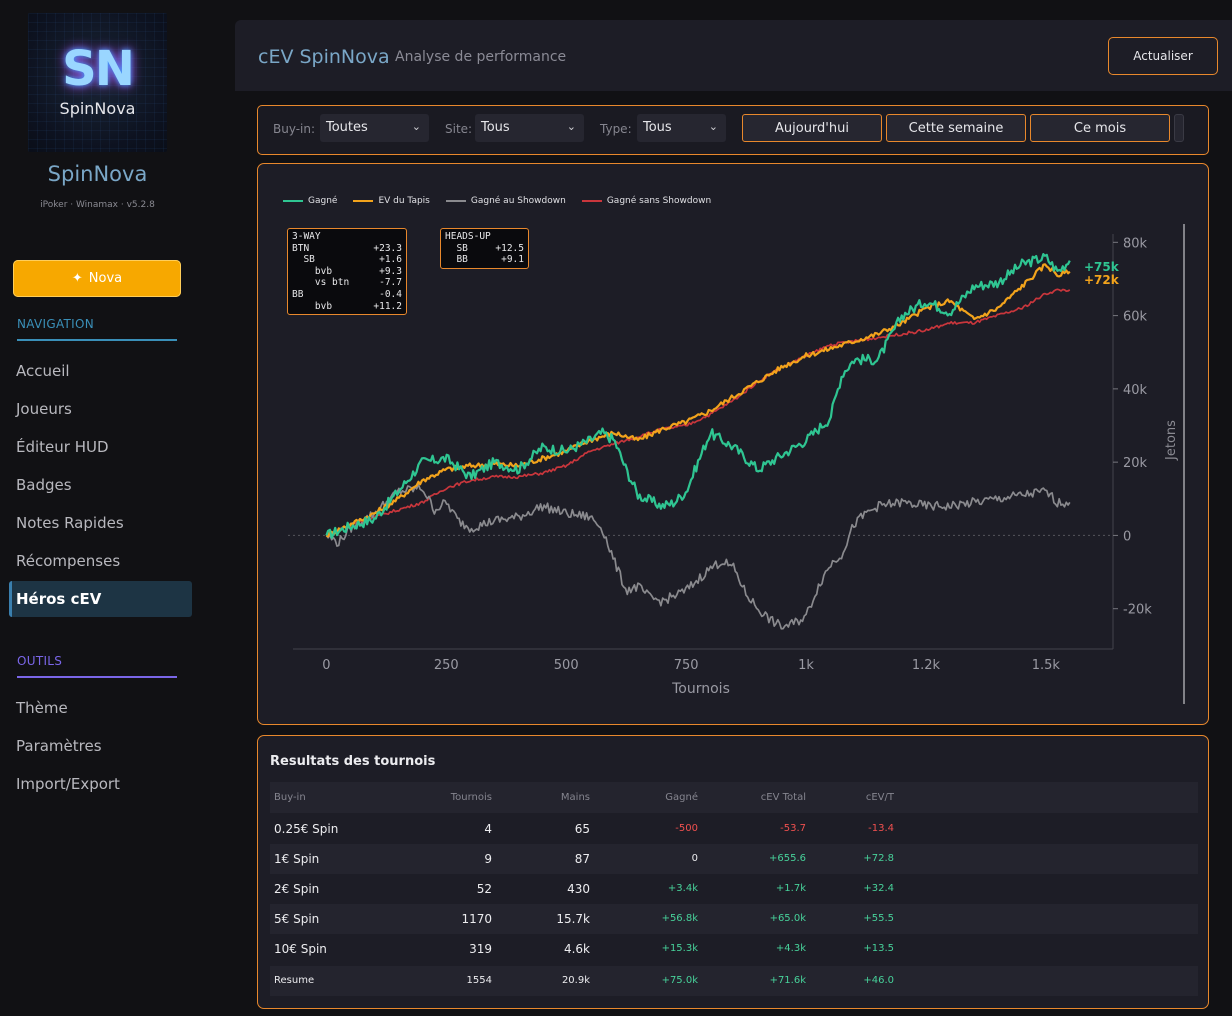  What do you see at coordinates (306, 236) in the screenshot?
I see `info-box-title: 3-WAY` at bounding box center [306, 236].